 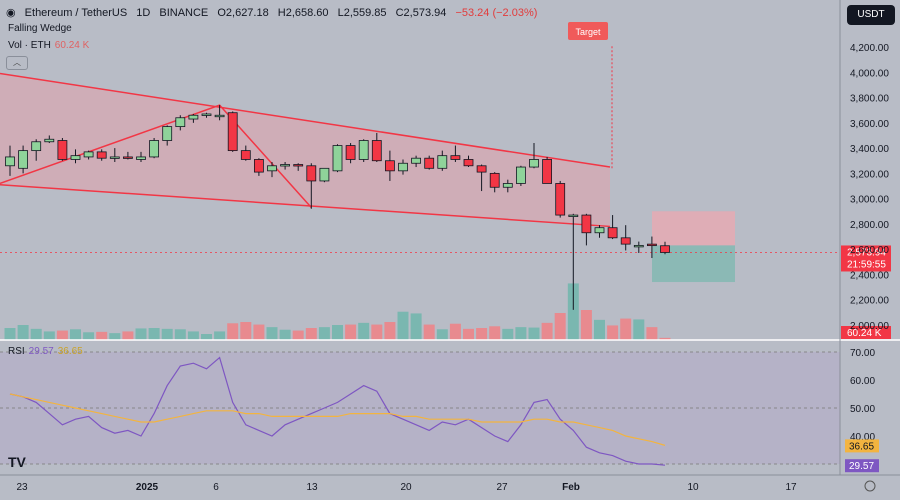 What do you see at coordinates (866, 252) in the screenshot?
I see `current-price-value: 2,573.94` at bounding box center [866, 252].